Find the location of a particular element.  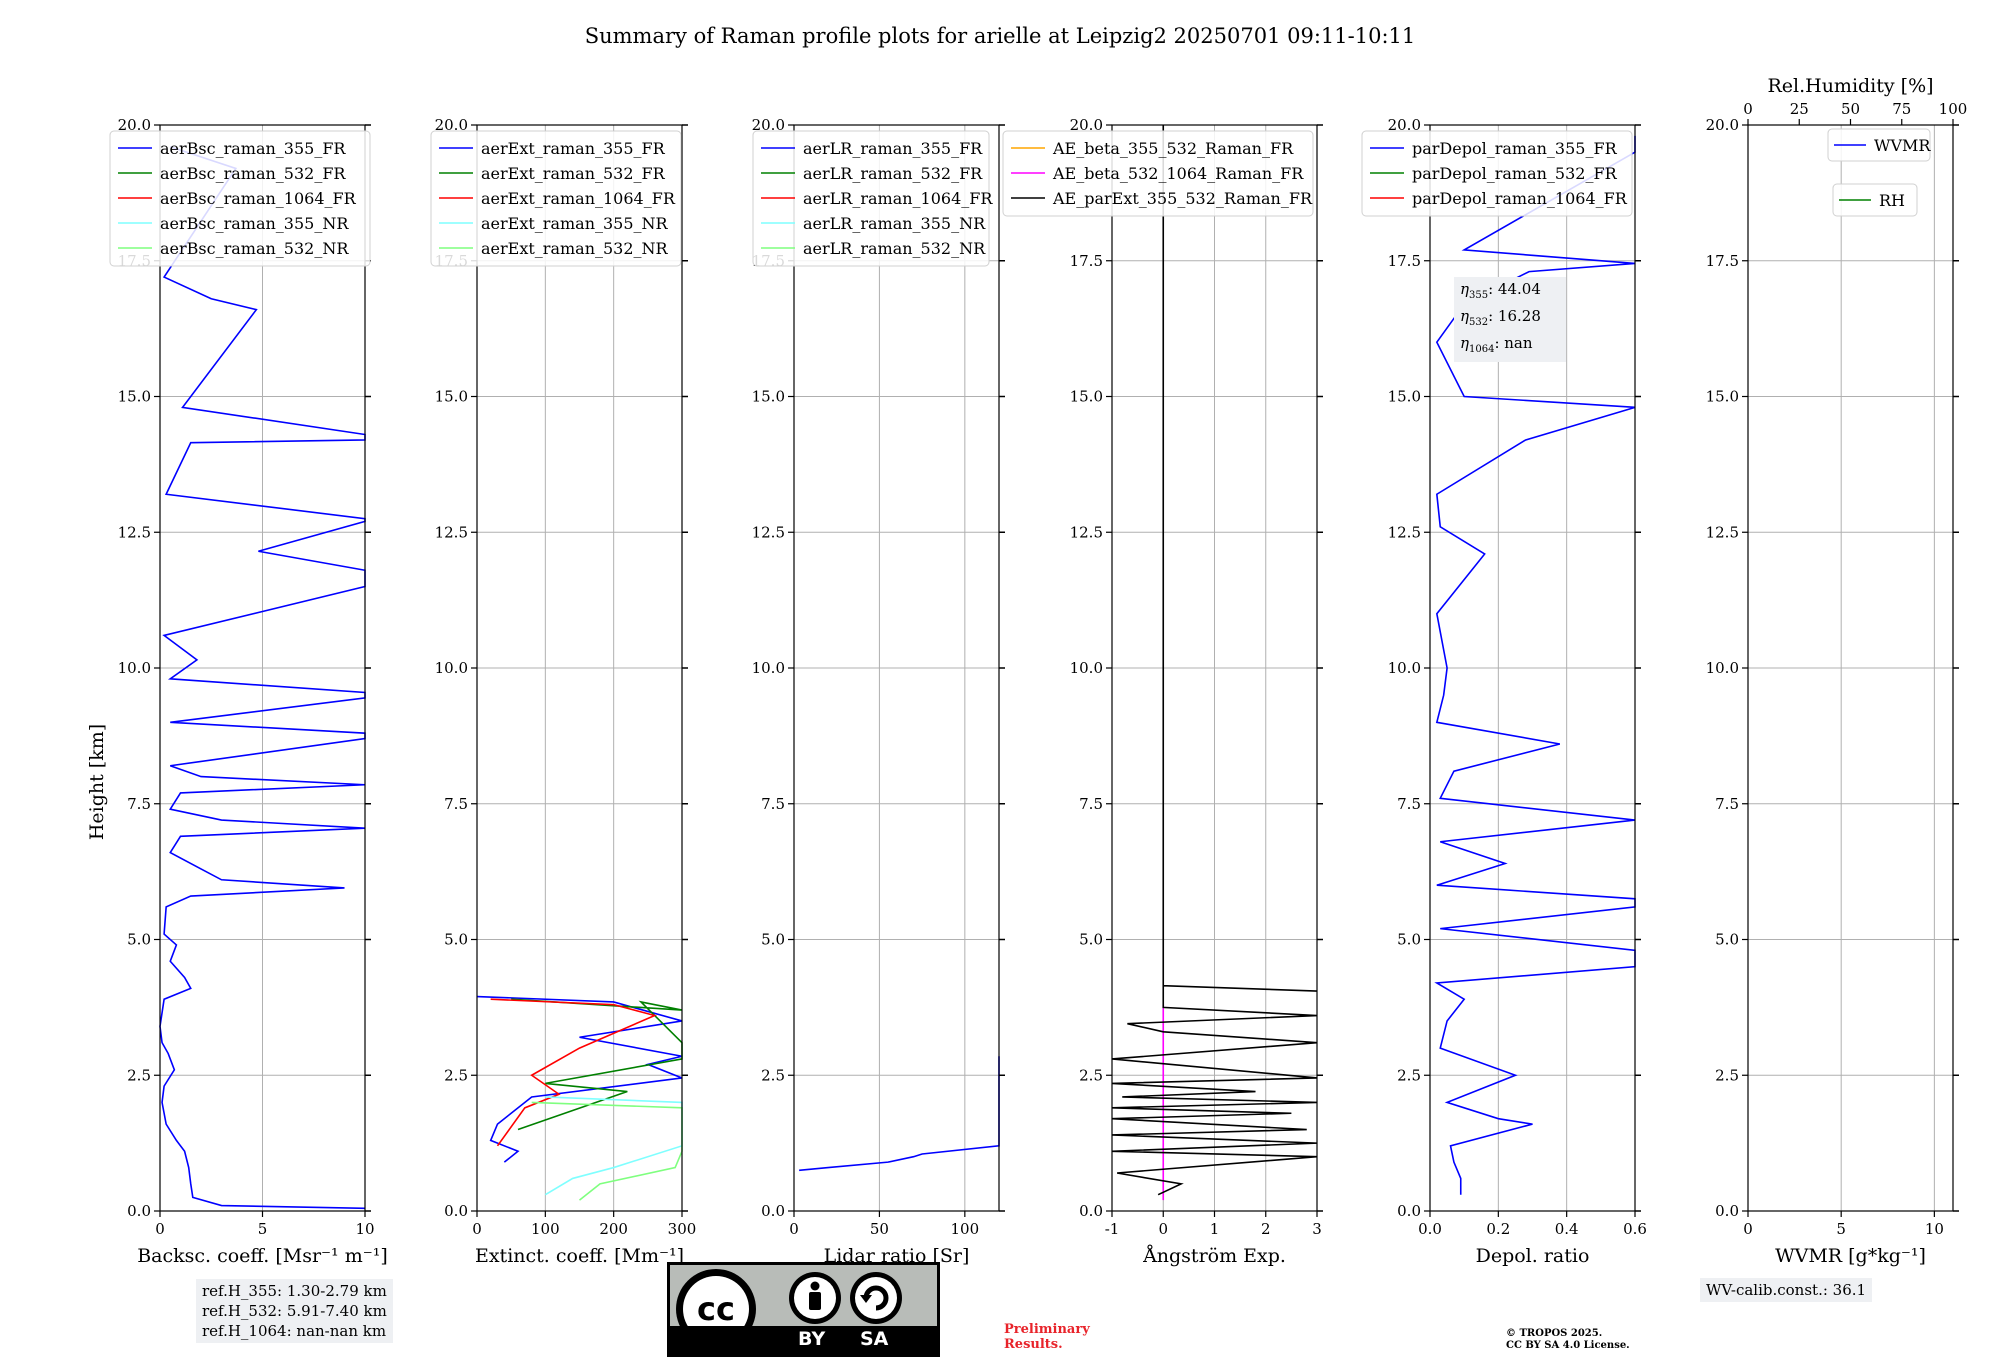

x-axis-label: Ångström Exp. is located at coordinates (1214, 1256).